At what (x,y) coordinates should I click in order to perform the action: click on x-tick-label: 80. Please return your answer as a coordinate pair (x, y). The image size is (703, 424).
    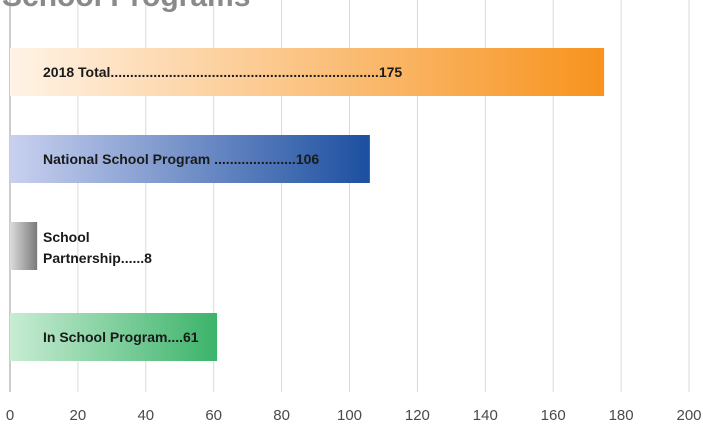
    Looking at the image, I should click on (281, 415).